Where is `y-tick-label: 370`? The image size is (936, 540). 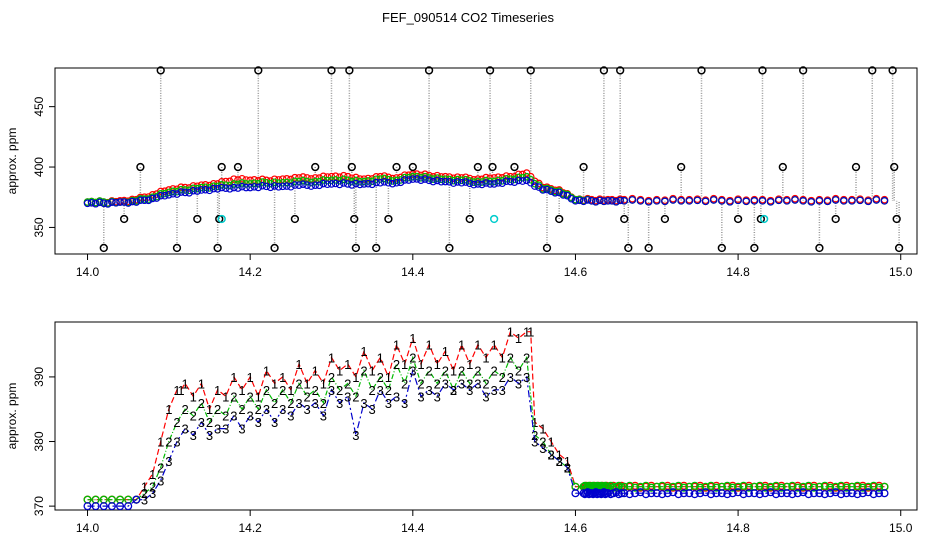
y-tick-label: 370 is located at coordinates (39, 506).